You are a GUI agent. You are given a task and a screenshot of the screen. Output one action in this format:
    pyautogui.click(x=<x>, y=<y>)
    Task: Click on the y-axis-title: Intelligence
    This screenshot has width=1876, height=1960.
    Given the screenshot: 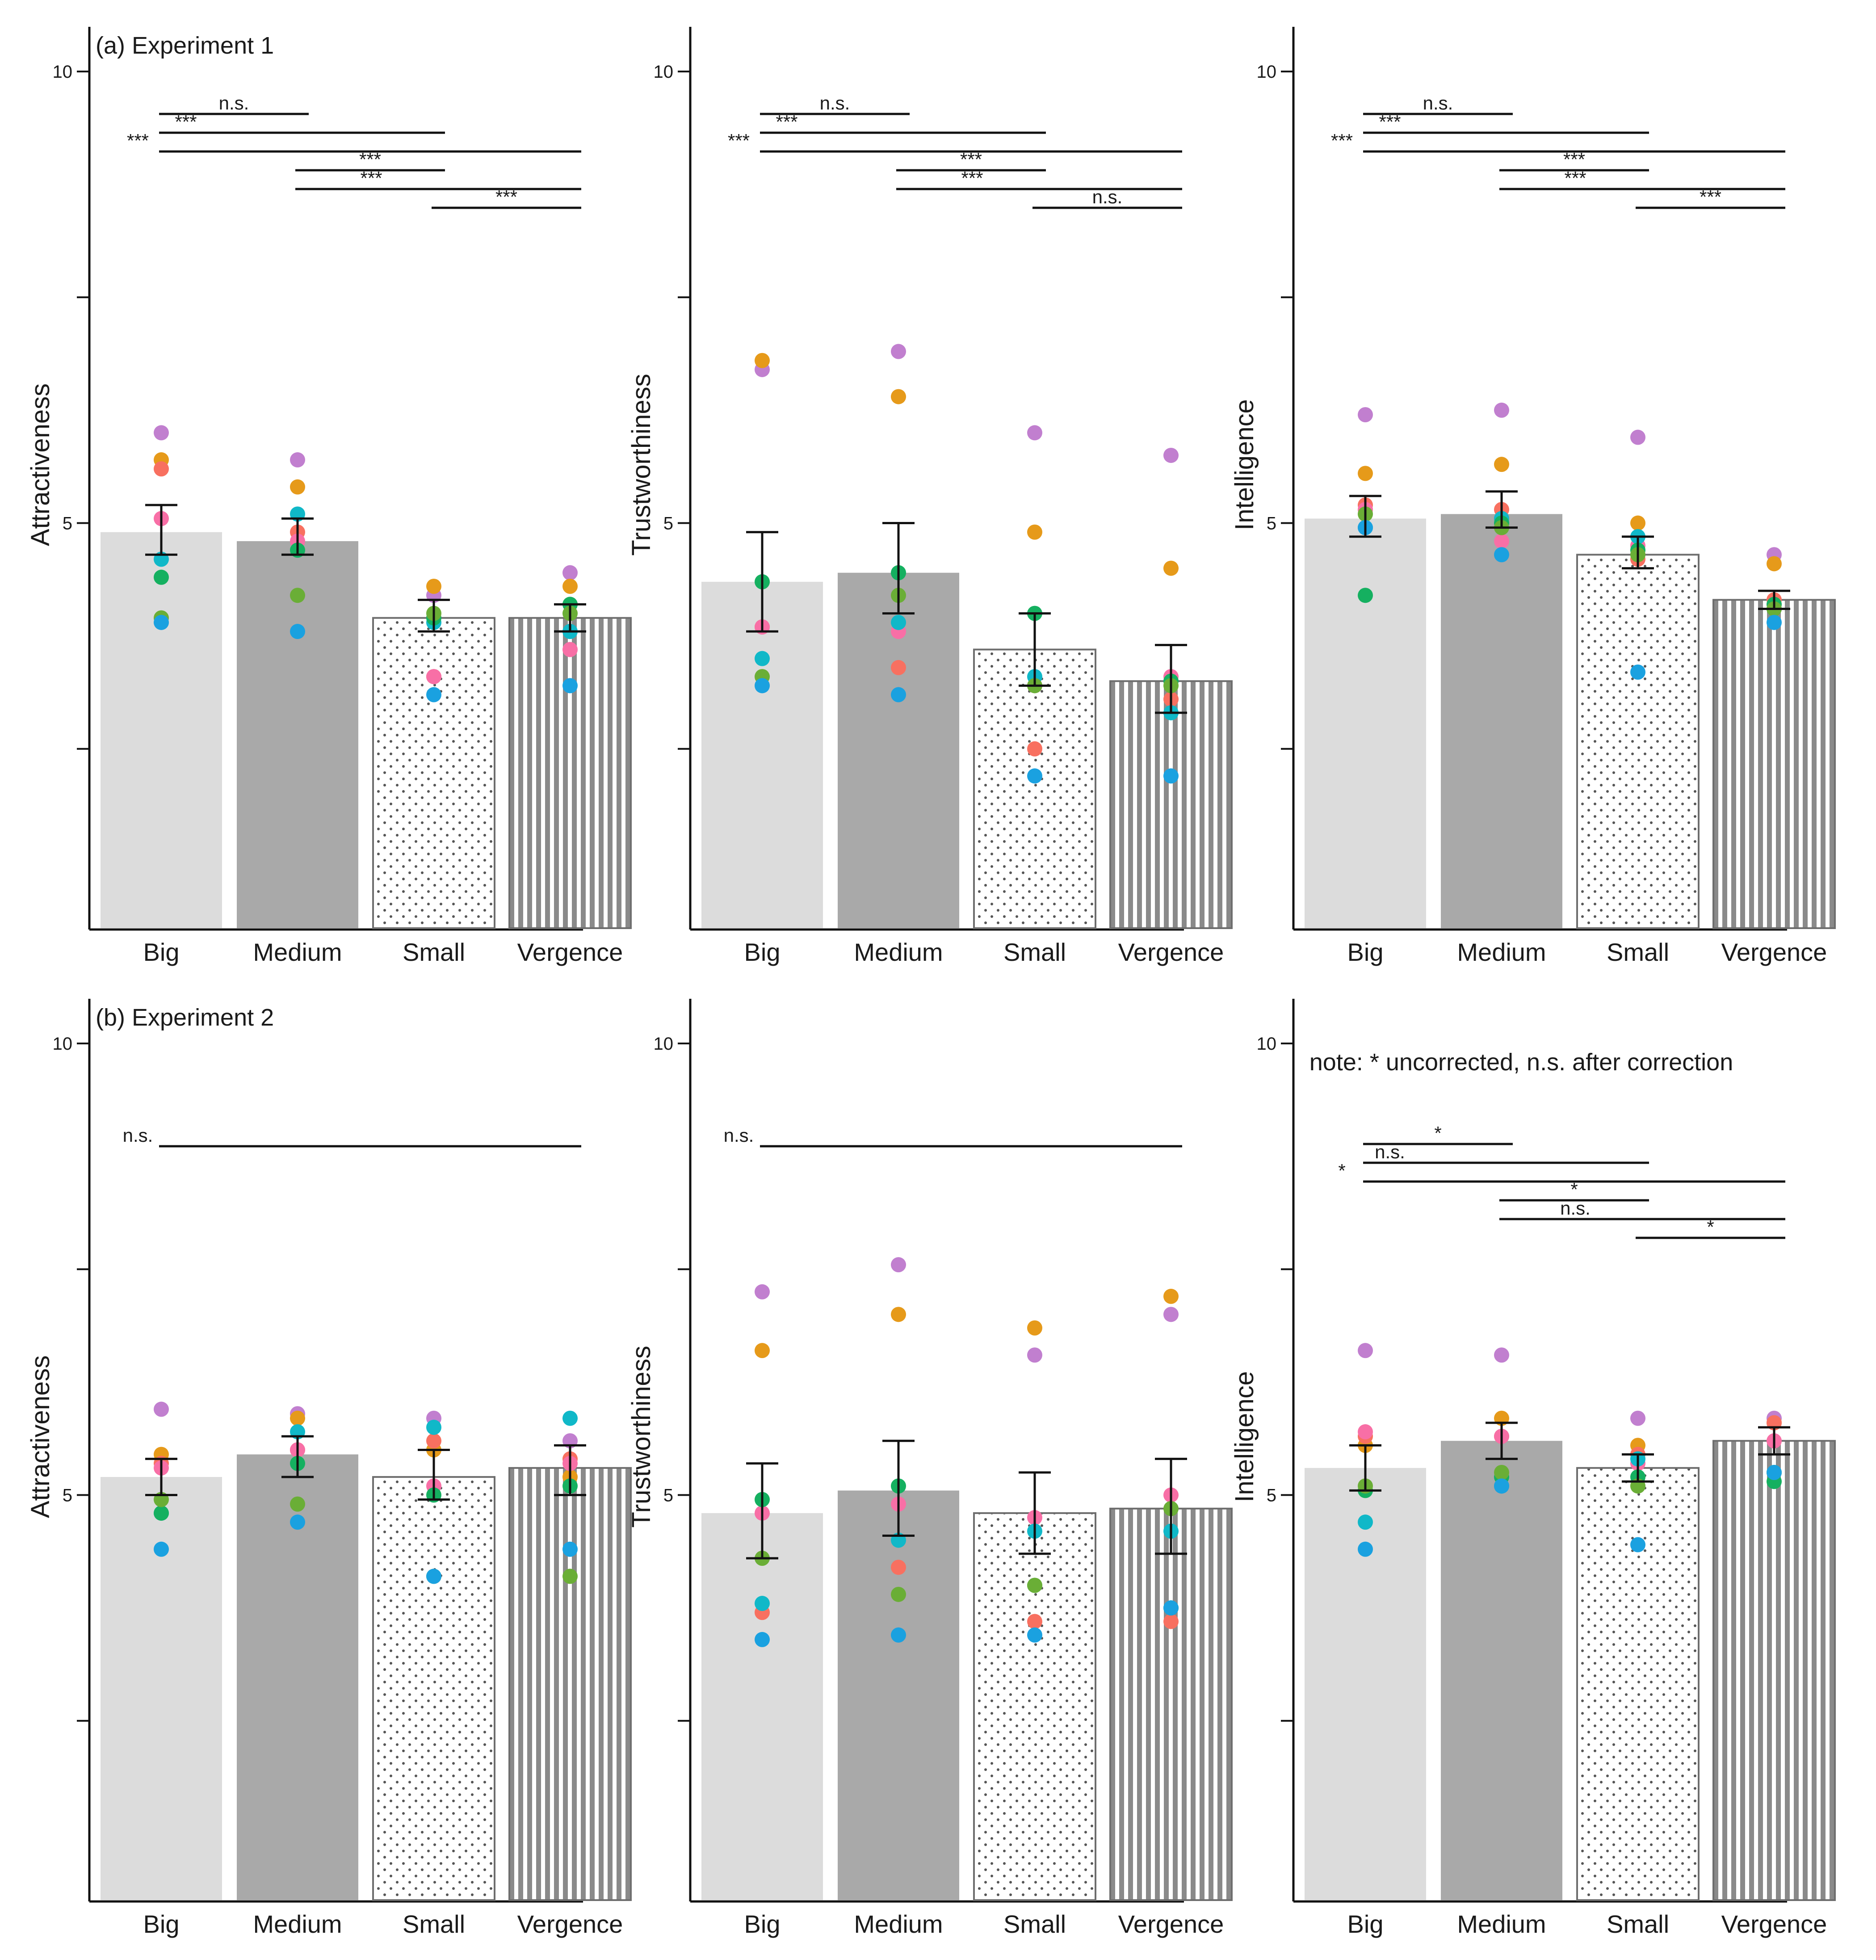 What is the action you would take?
    pyautogui.click(x=1244, y=464)
    